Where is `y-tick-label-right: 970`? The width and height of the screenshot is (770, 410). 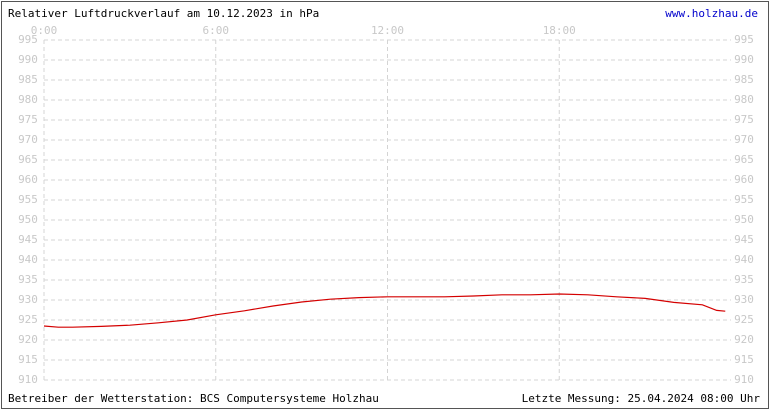 y-tick-label-right: 970 is located at coordinates (744, 139).